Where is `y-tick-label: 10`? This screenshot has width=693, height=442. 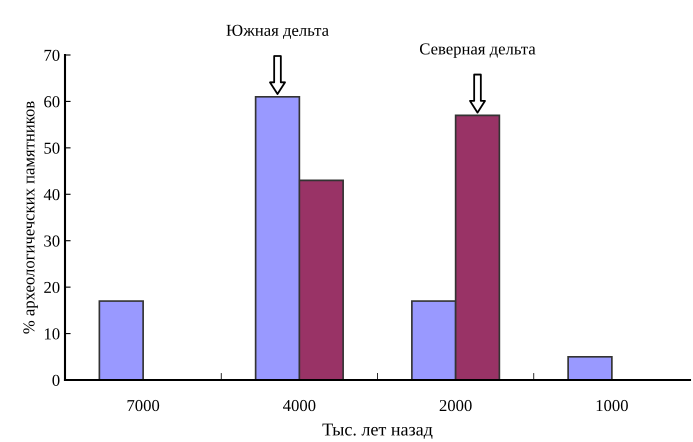 y-tick-label: 10 is located at coordinates (52, 334).